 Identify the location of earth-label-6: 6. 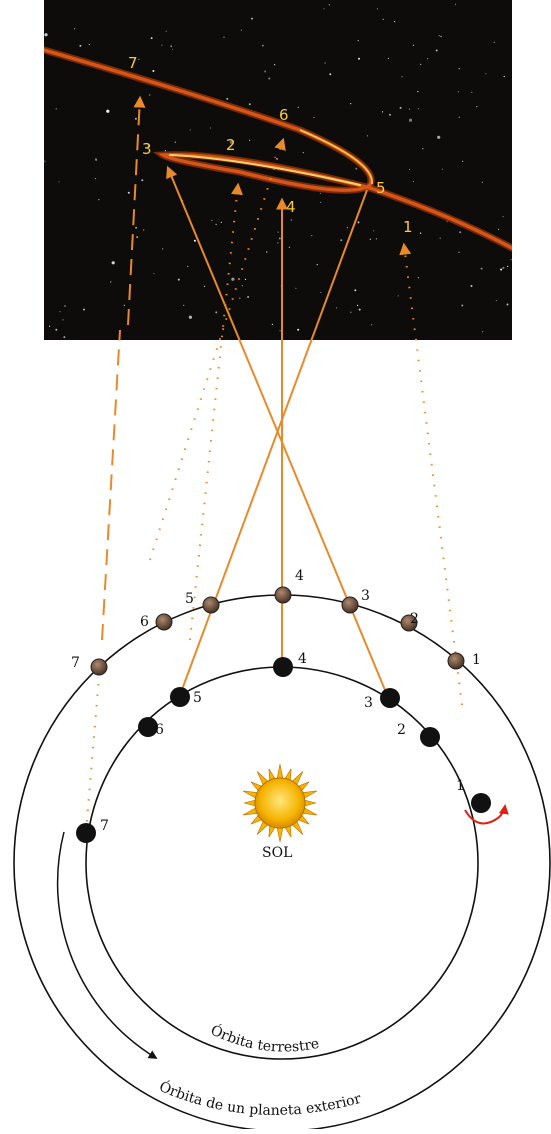
(159, 730).